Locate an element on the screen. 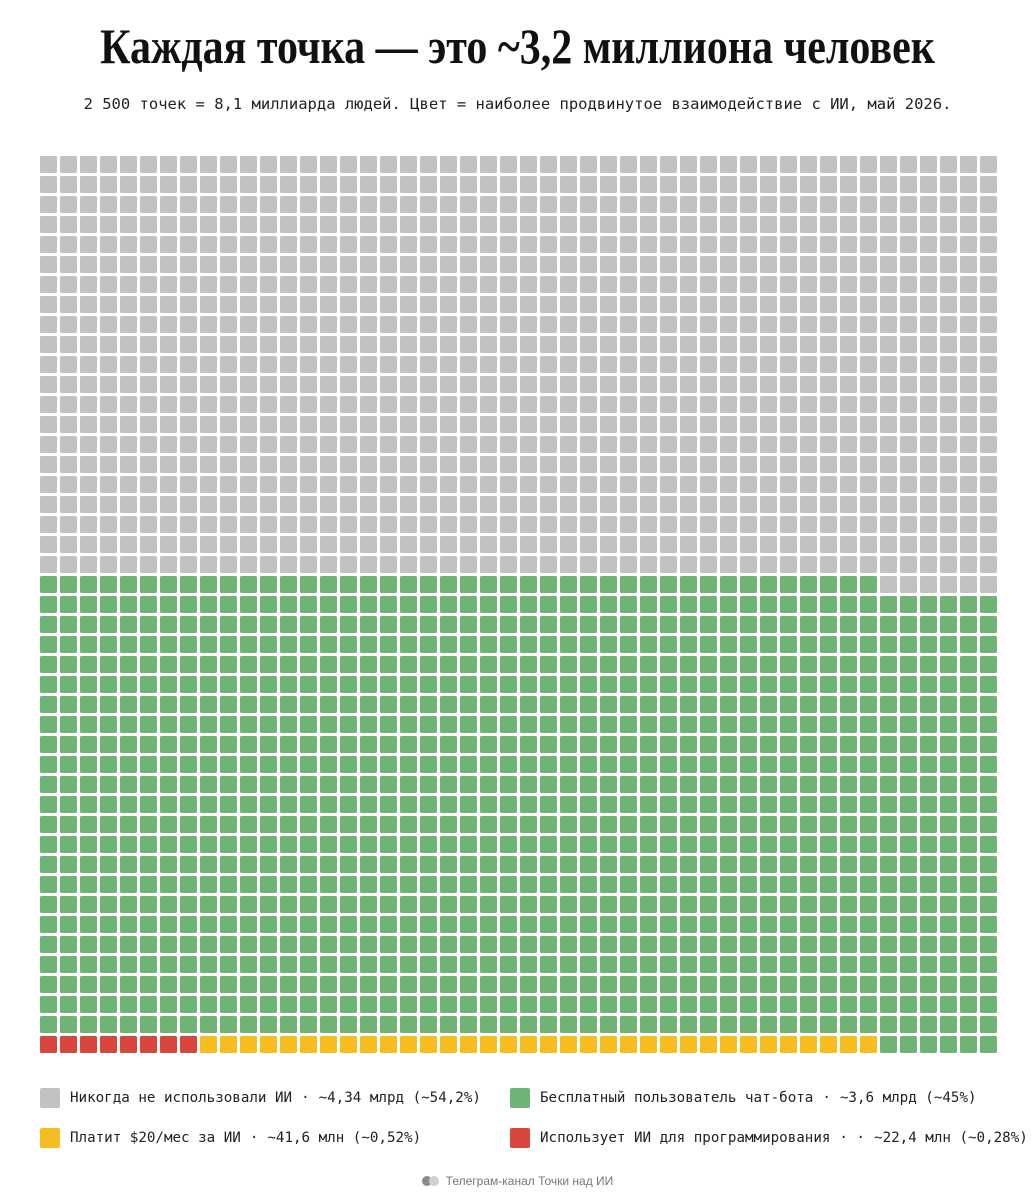 The image size is (1035, 1200). legend-swatch-code is located at coordinates (520, 1138).